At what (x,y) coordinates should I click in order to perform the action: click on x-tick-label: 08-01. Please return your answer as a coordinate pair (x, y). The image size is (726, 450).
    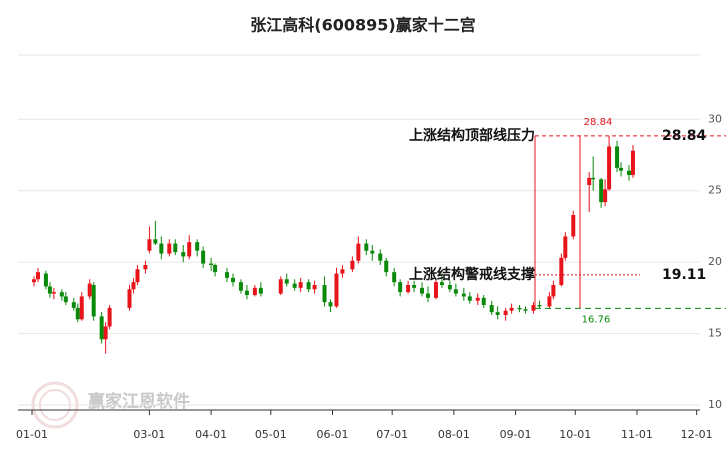
    Looking at the image, I should click on (454, 434).